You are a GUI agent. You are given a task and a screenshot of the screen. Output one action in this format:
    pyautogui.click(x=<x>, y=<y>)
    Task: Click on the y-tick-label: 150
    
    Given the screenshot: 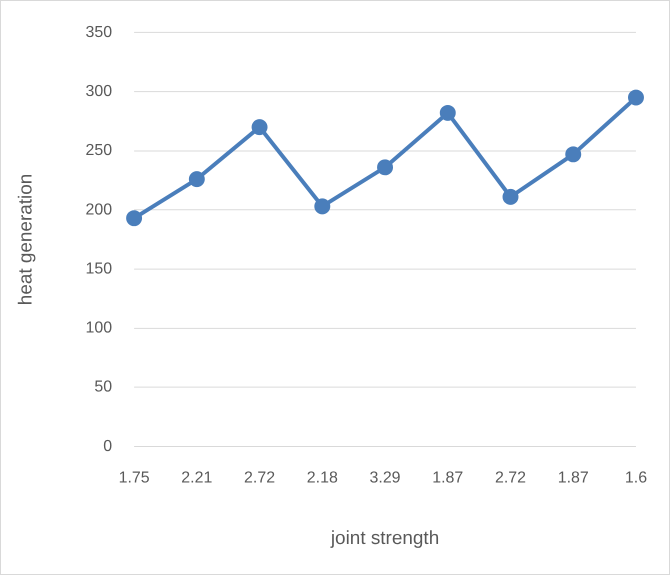 What is the action you would take?
    pyautogui.click(x=99, y=269)
    